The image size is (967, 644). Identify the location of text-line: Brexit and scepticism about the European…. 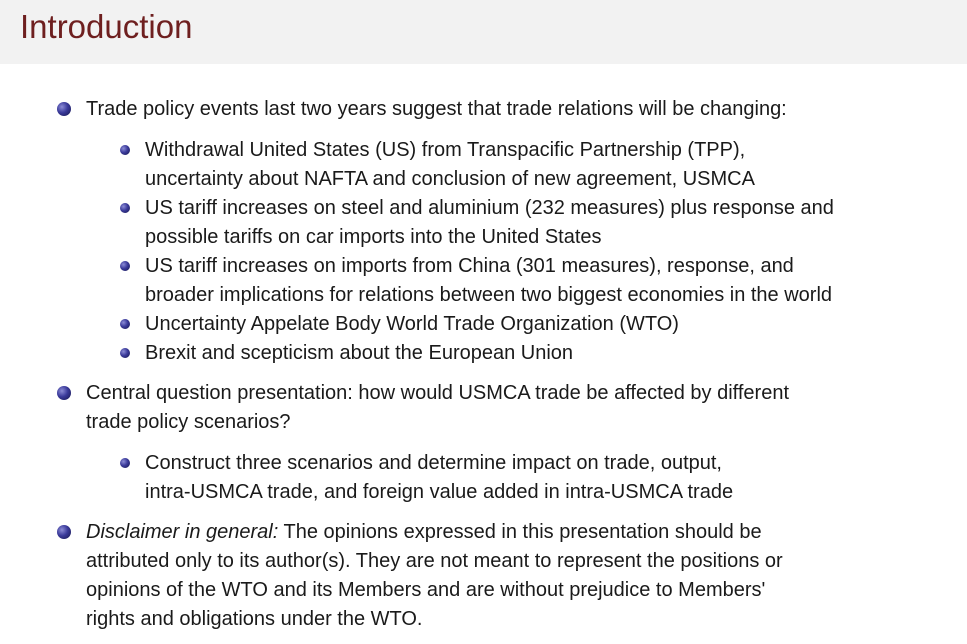
(359, 353).